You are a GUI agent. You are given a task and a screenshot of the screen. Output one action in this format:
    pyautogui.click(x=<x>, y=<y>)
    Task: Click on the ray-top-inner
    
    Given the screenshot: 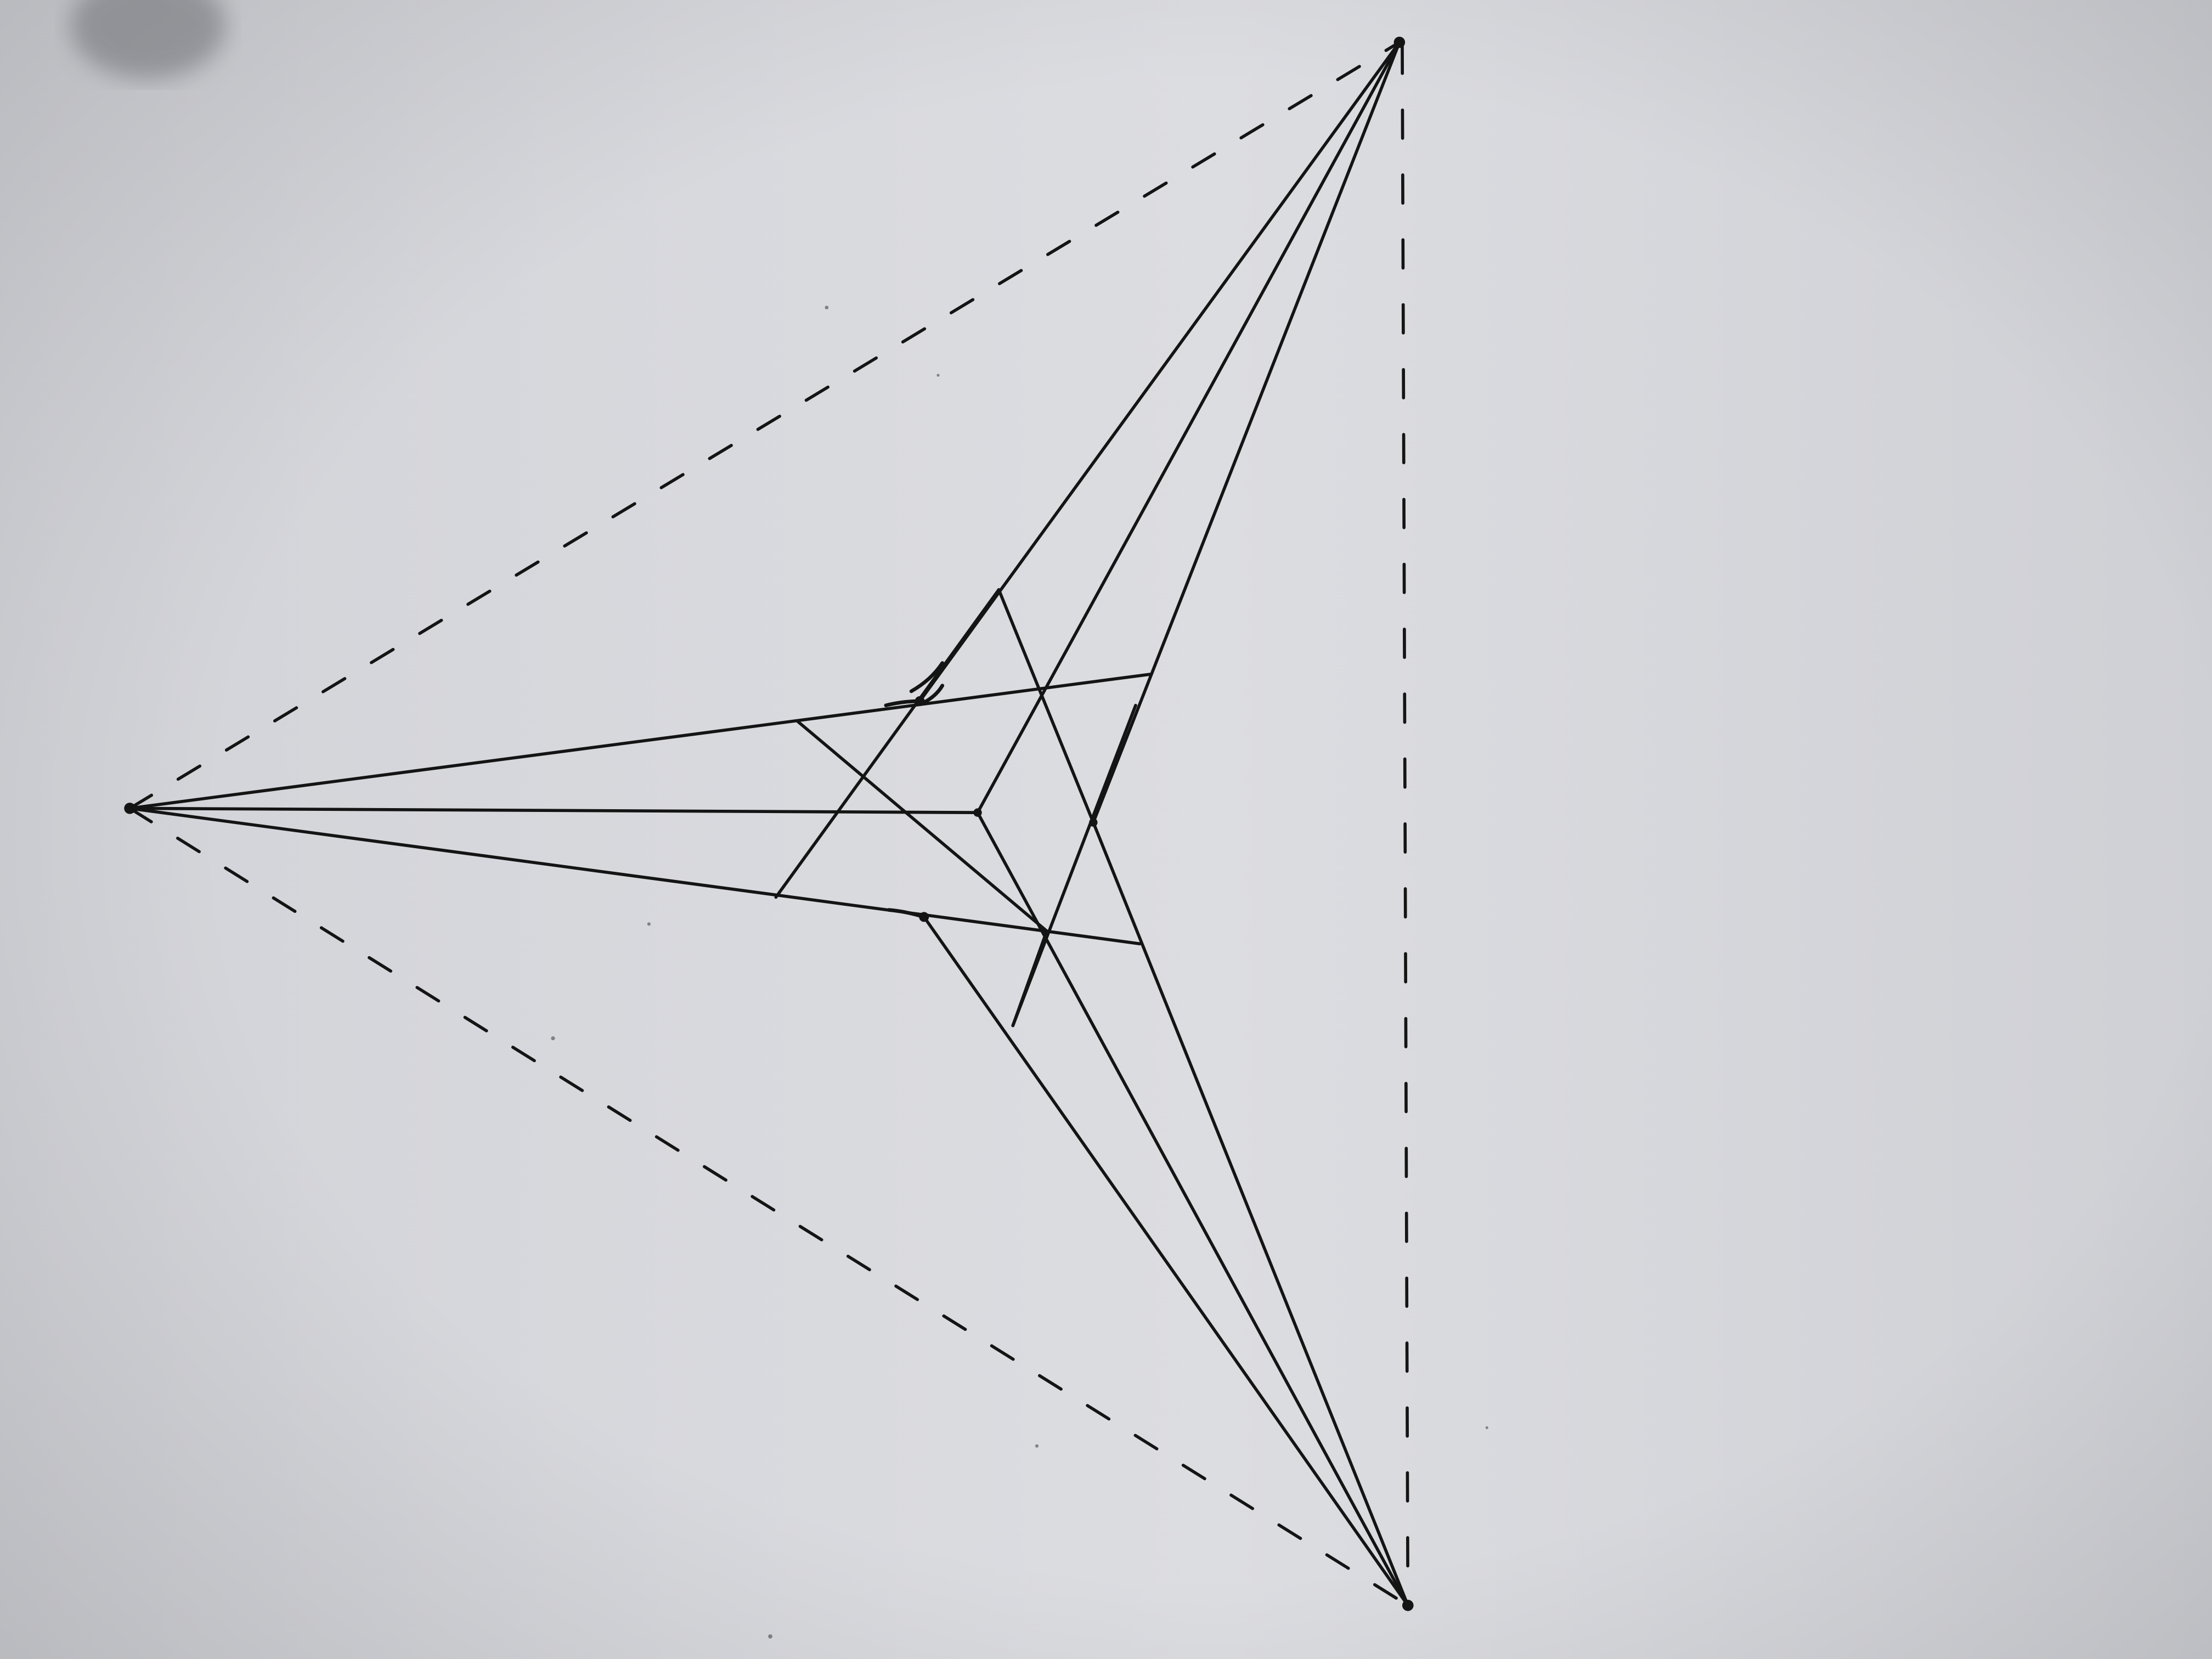 What is the action you would take?
    pyautogui.click(x=1246, y=432)
    